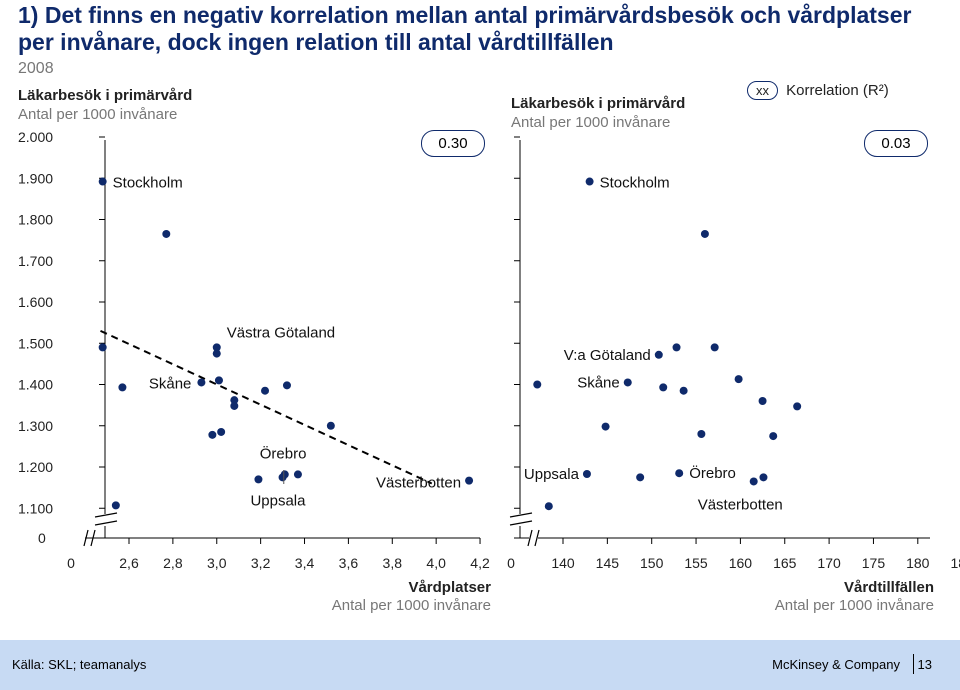 The height and width of the screenshot is (690, 960). Describe the element at coordinates (35, 178) in the screenshot. I see `y-tick-label: 1.900` at that location.